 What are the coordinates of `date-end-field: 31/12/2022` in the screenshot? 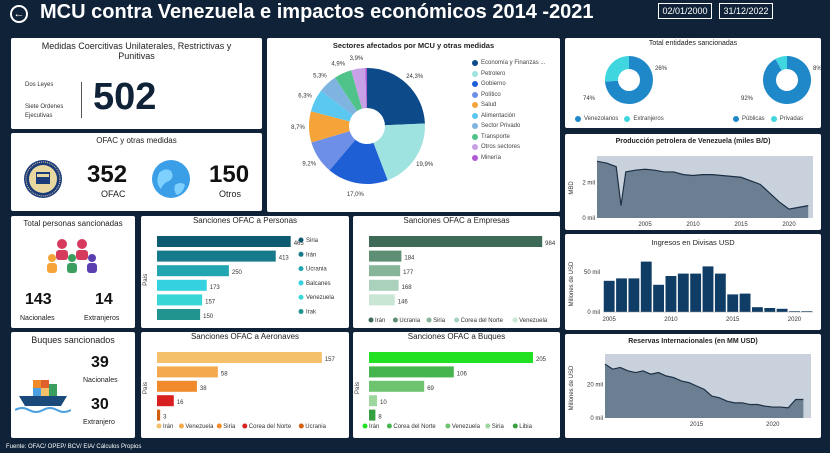 It's located at (746, 11).